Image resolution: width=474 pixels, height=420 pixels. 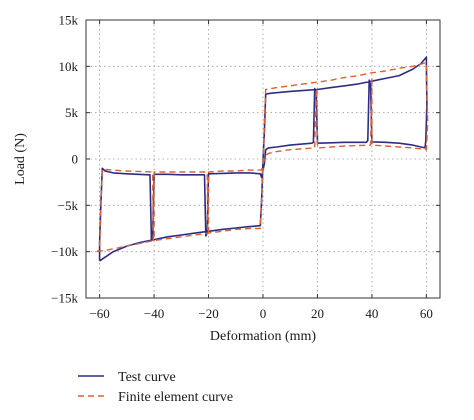 I want to click on y-tick-label: −15k, so click(x=64, y=298).